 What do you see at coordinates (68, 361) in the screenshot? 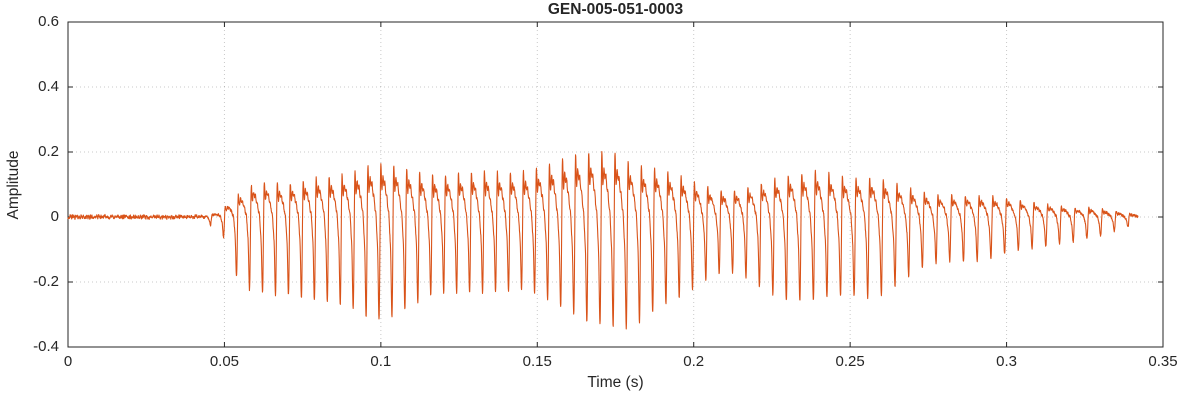
I see `x-tick-label: 0` at bounding box center [68, 361].